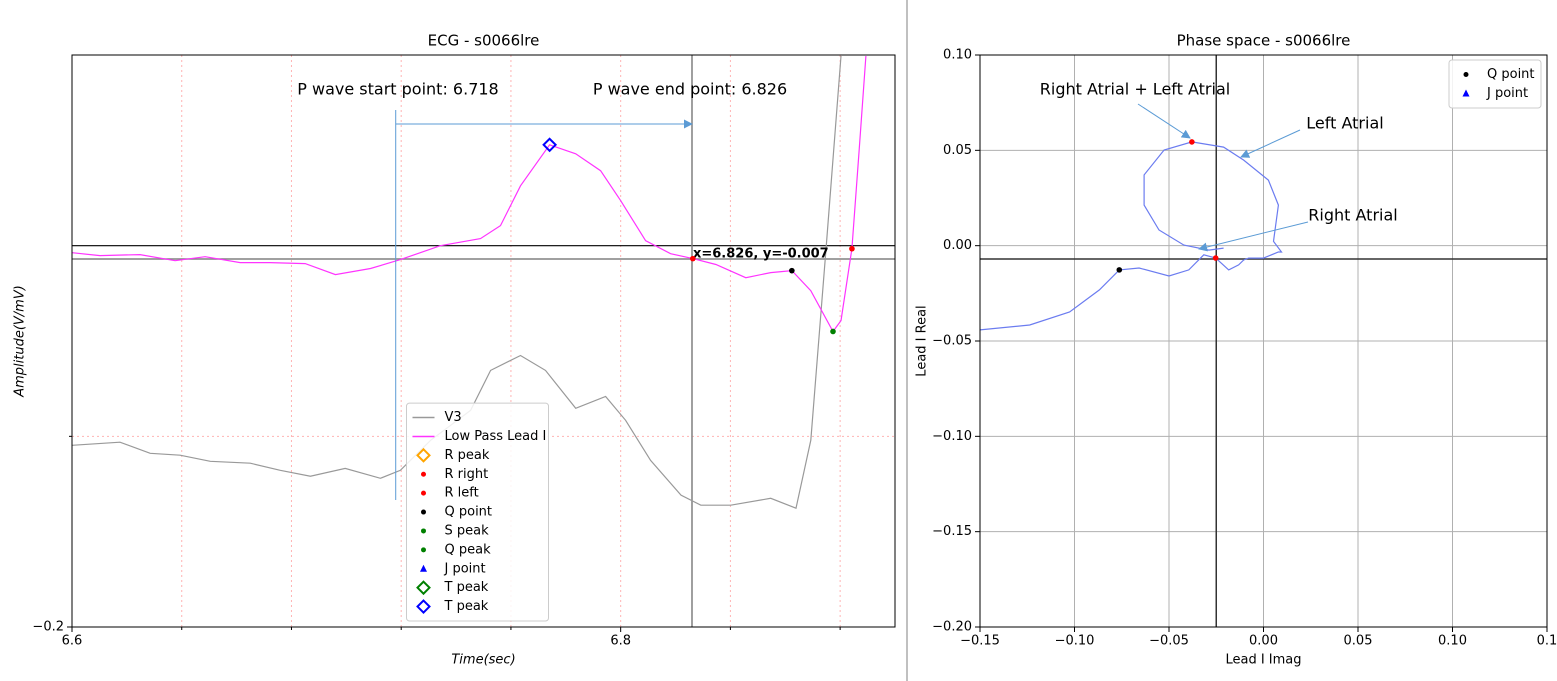 Image resolution: width=1557 pixels, height=681 pixels. What do you see at coordinates (453, 417) in the screenshot?
I see `legend-label: V3` at bounding box center [453, 417].